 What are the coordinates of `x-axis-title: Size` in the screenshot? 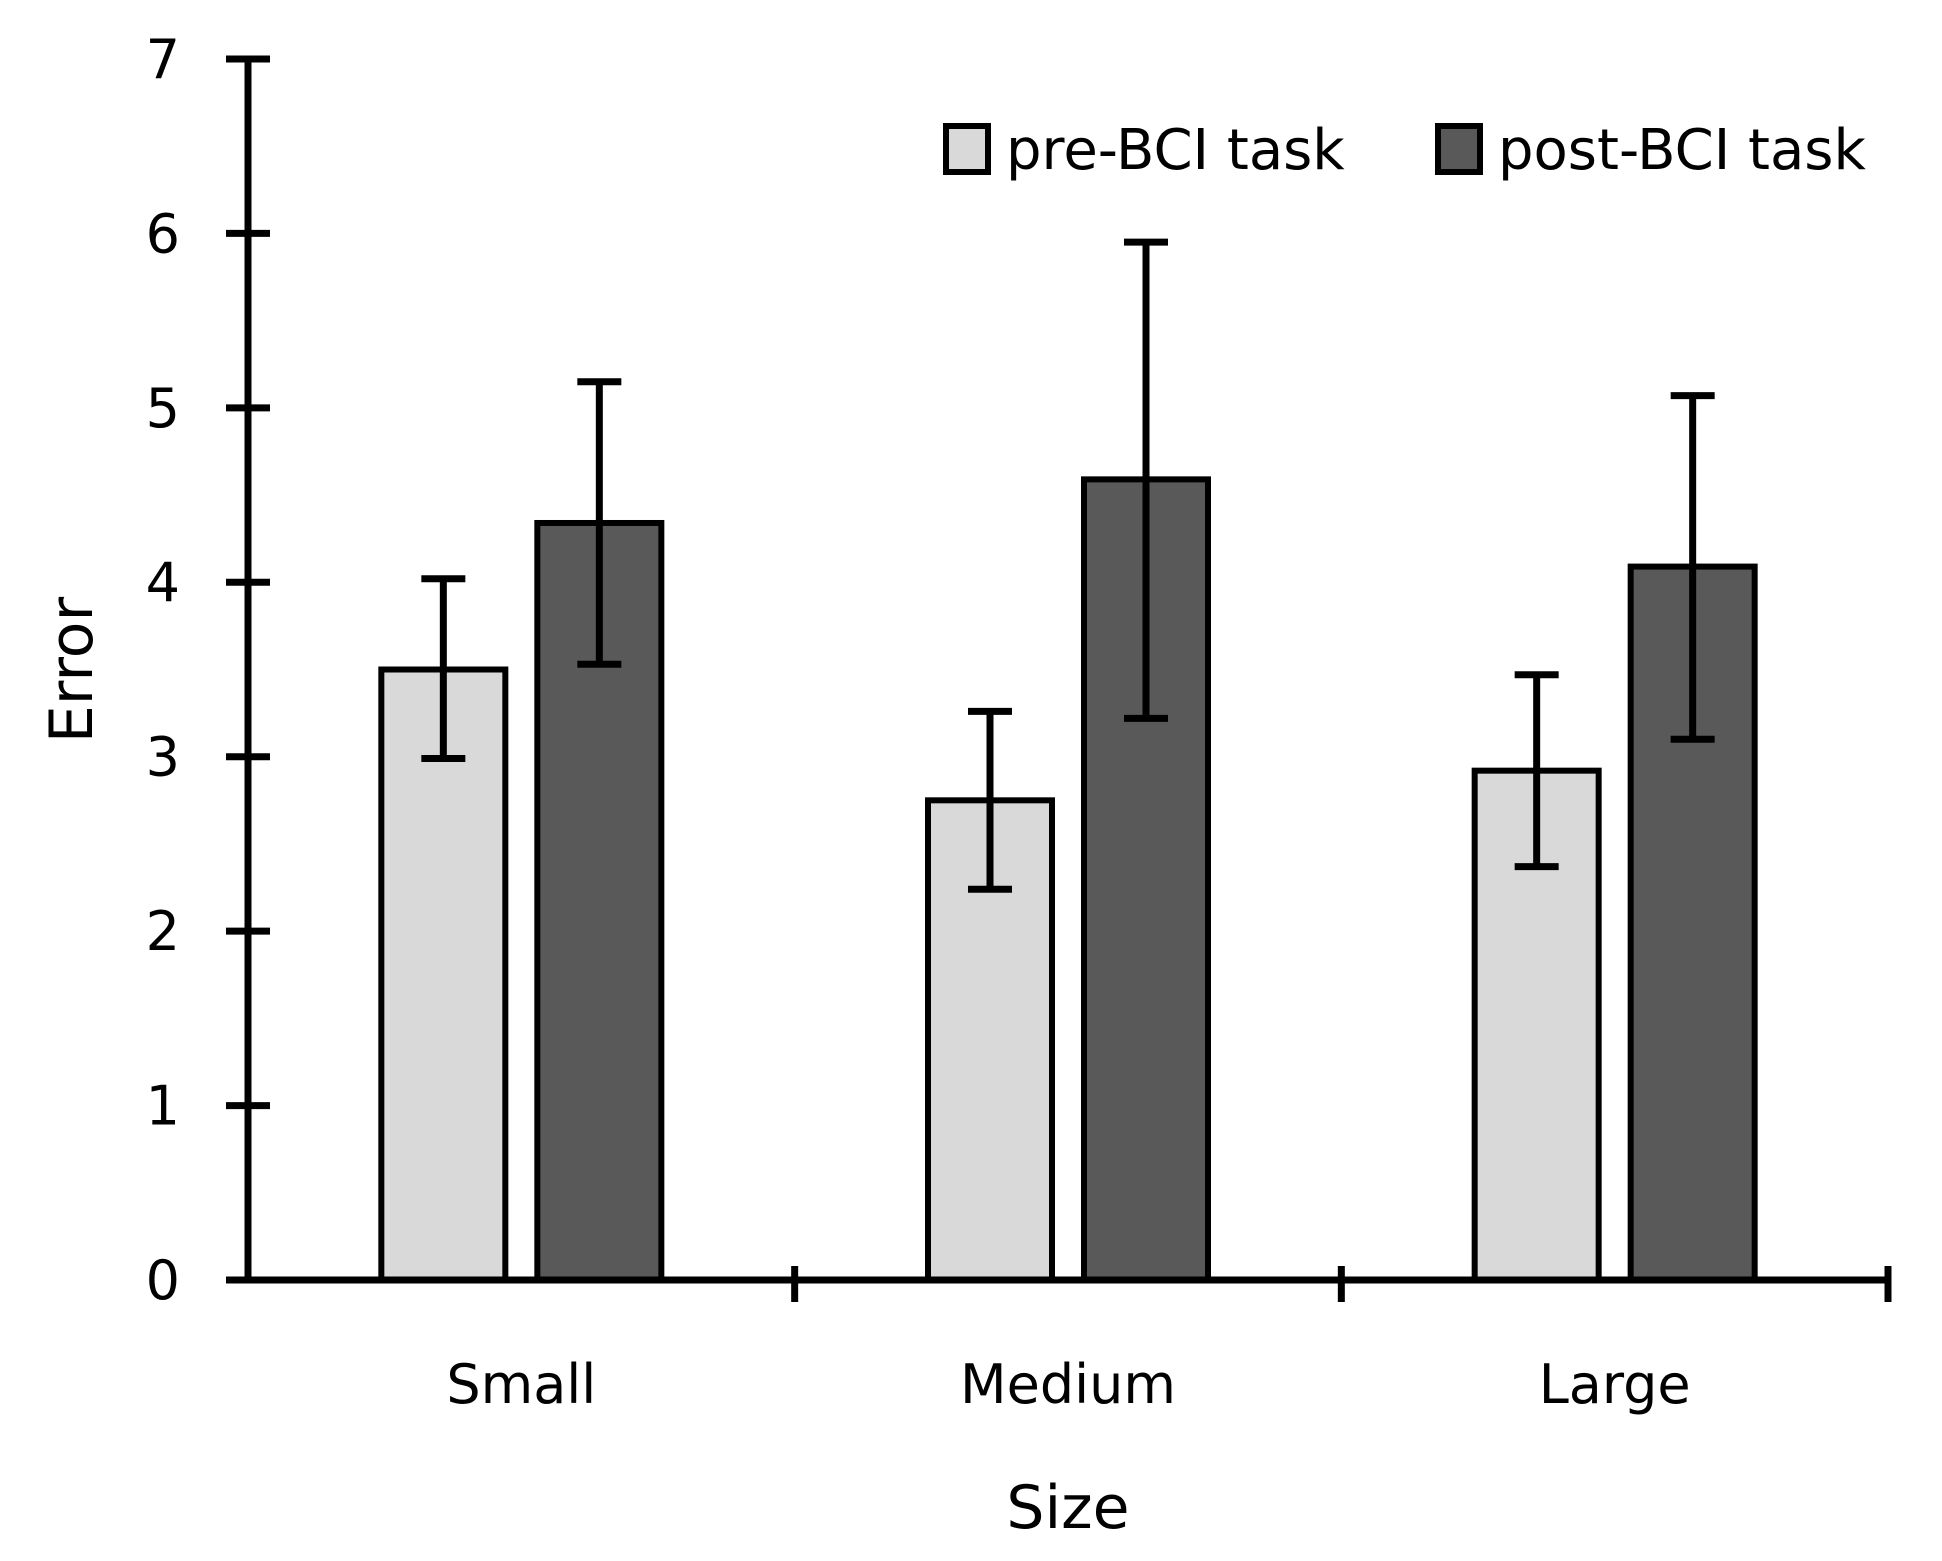 It's located at (1067, 1508).